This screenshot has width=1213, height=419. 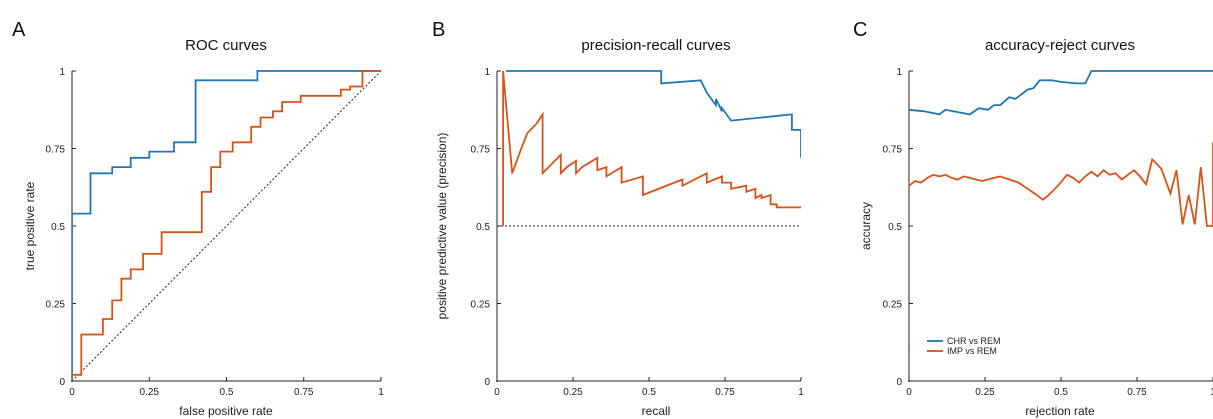 I want to click on chart-title: precision-recall curves, so click(x=655, y=45).